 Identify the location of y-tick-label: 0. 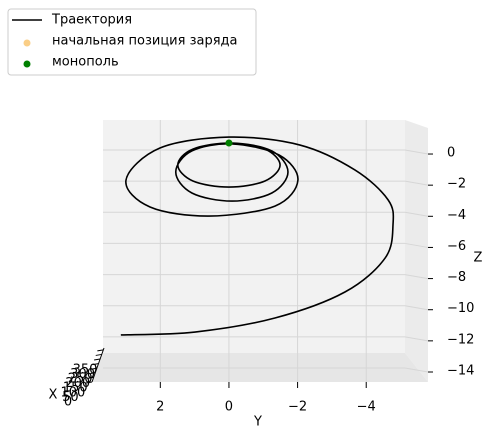
(229, 407).